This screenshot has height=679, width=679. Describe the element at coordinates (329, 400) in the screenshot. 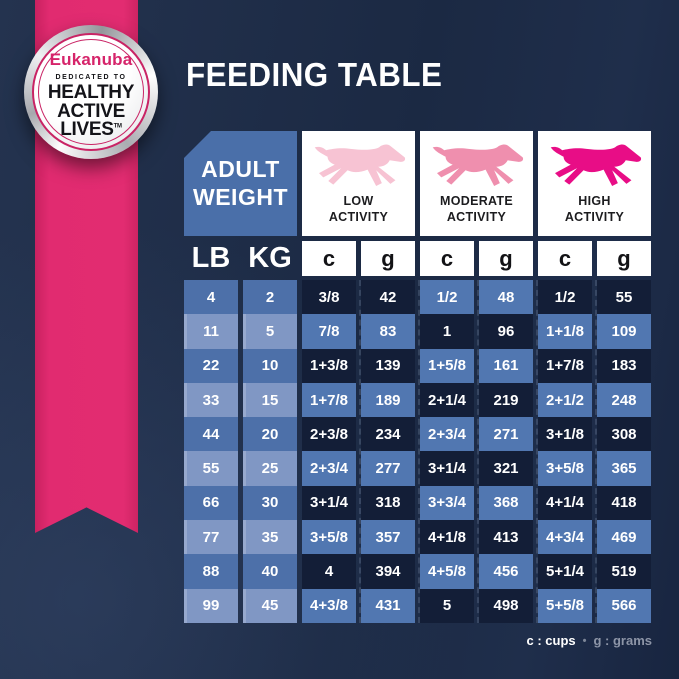

I see `portion-cell: 1+7/8` at that location.